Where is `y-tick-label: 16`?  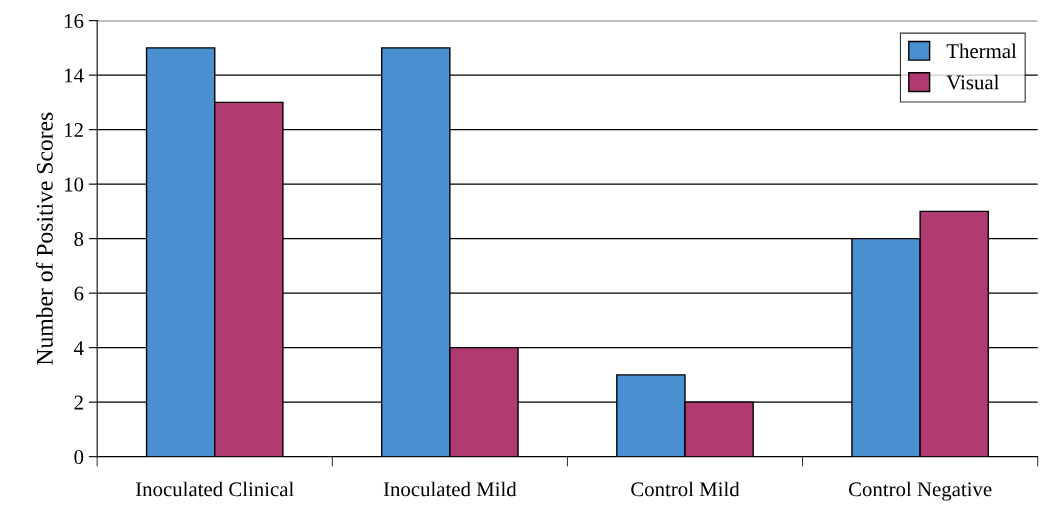 y-tick-label: 16 is located at coordinates (74, 21).